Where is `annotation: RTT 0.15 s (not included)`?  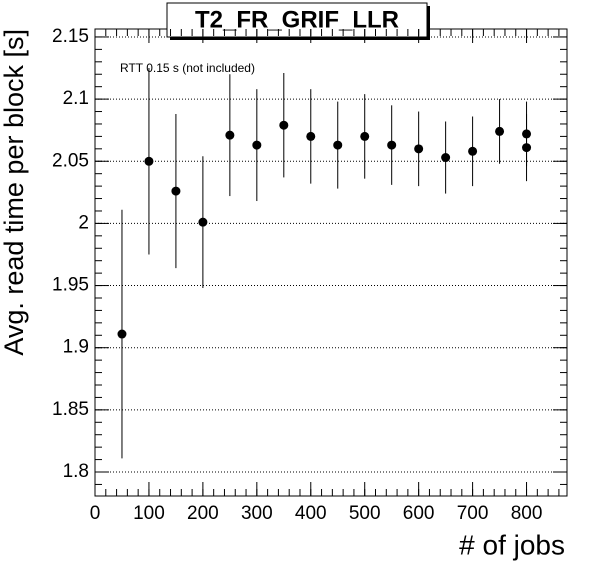 annotation: RTT 0.15 s (not included) is located at coordinates (187, 68).